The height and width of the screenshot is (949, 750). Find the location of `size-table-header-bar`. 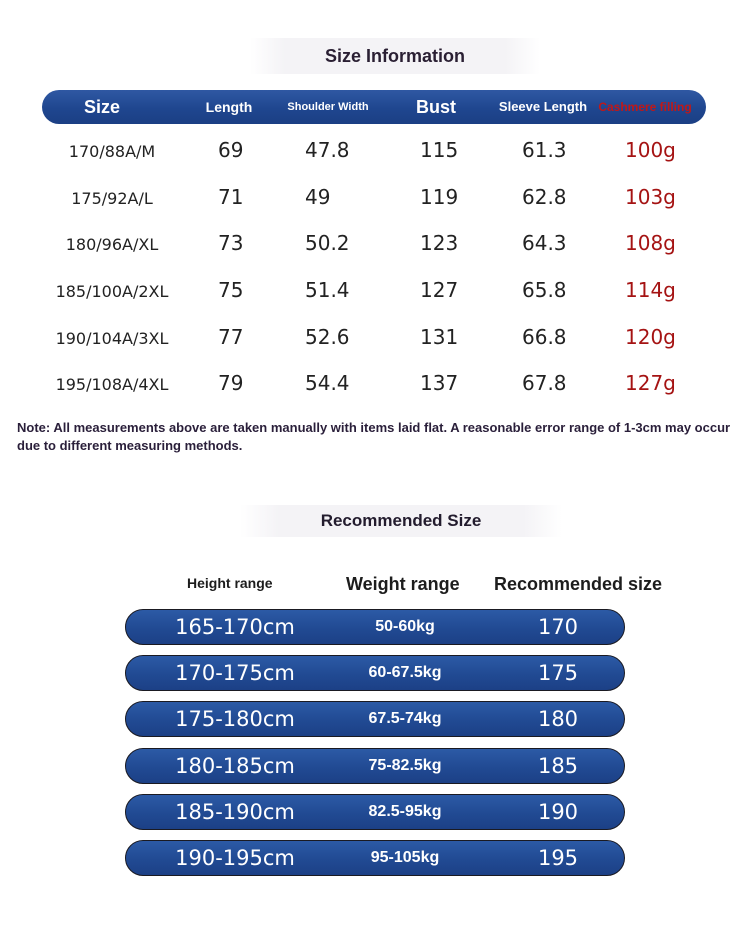

size-table-header-bar is located at coordinates (374, 107).